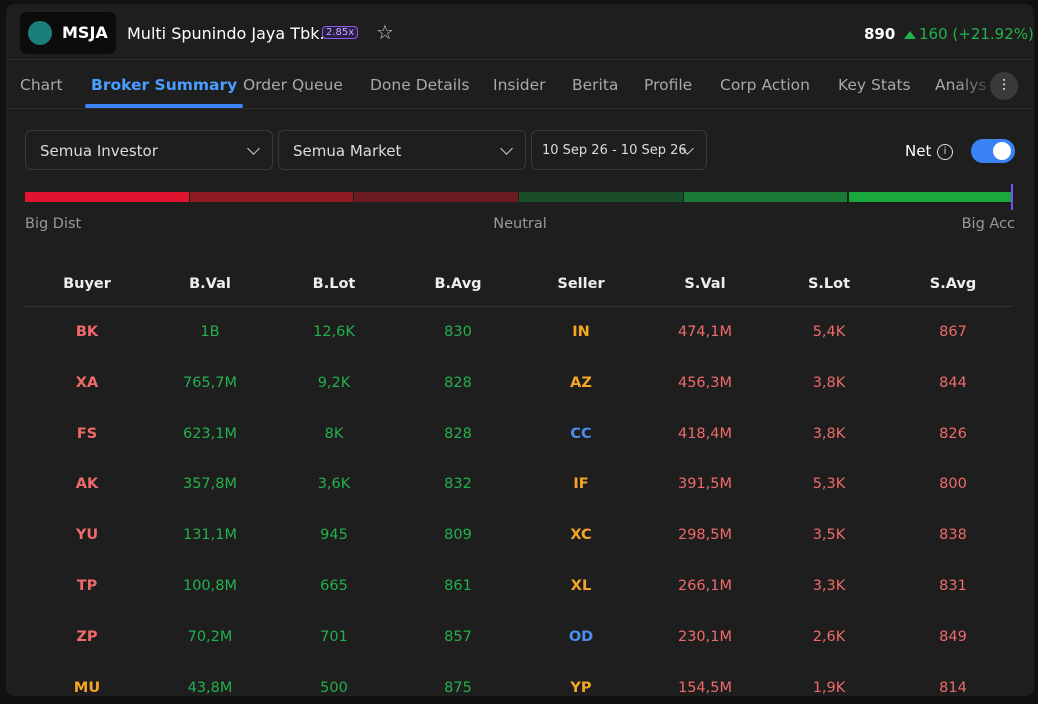 The width and height of the screenshot is (1038, 704). Describe the element at coordinates (334, 535) in the screenshot. I see `cell: 945` at that location.